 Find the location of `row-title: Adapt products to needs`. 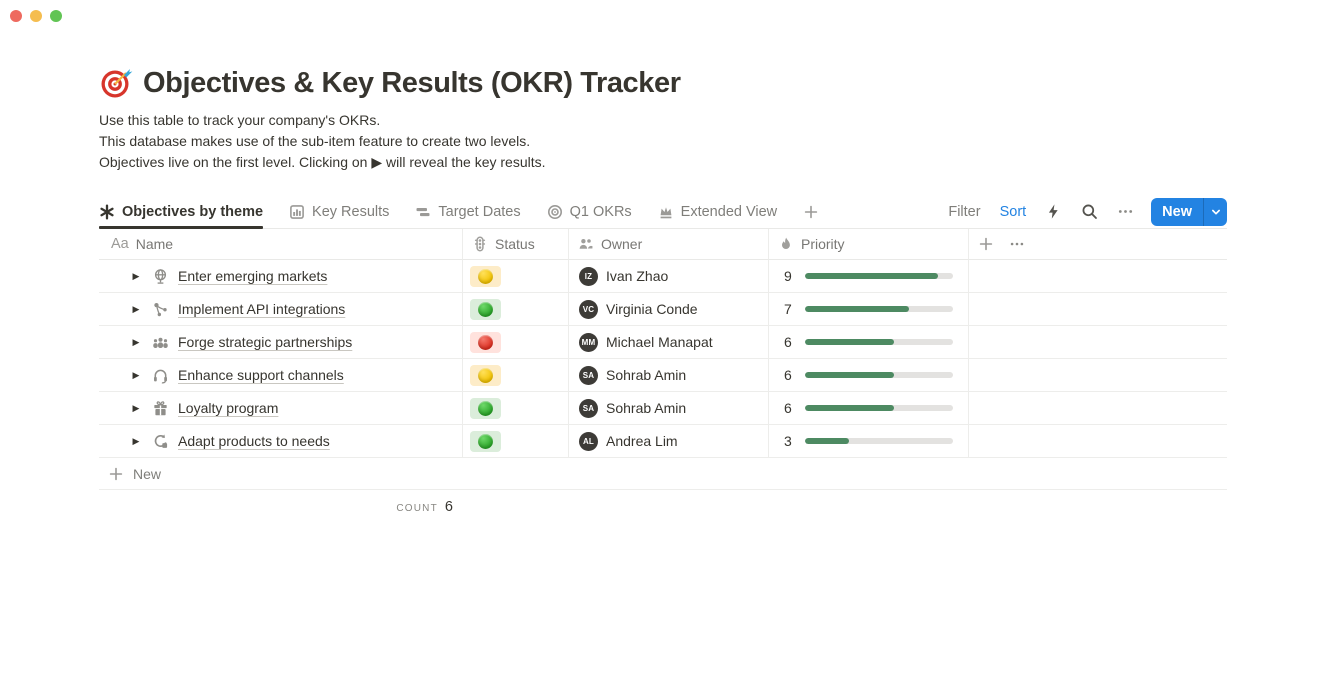

row-title: Adapt products to needs is located at coordinates (254, 441).